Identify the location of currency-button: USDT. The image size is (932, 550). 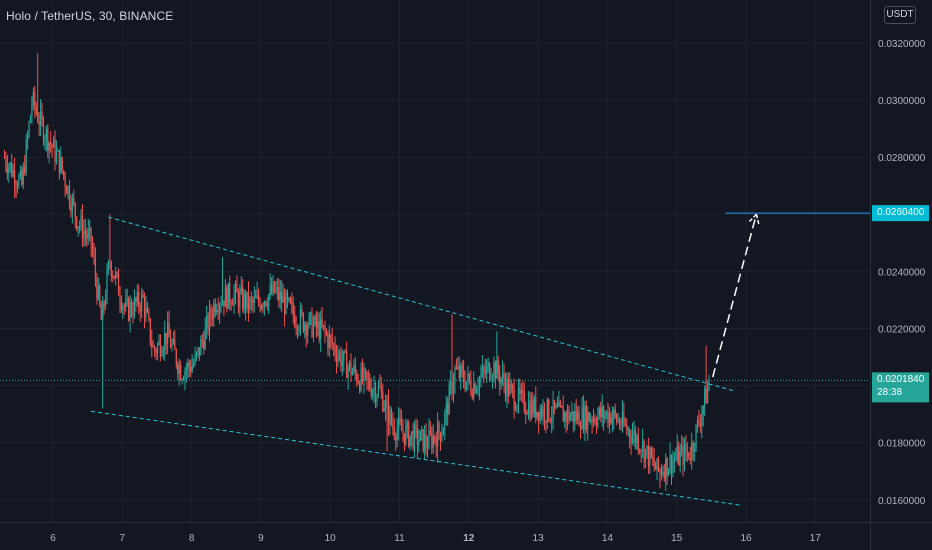
(900, 15).